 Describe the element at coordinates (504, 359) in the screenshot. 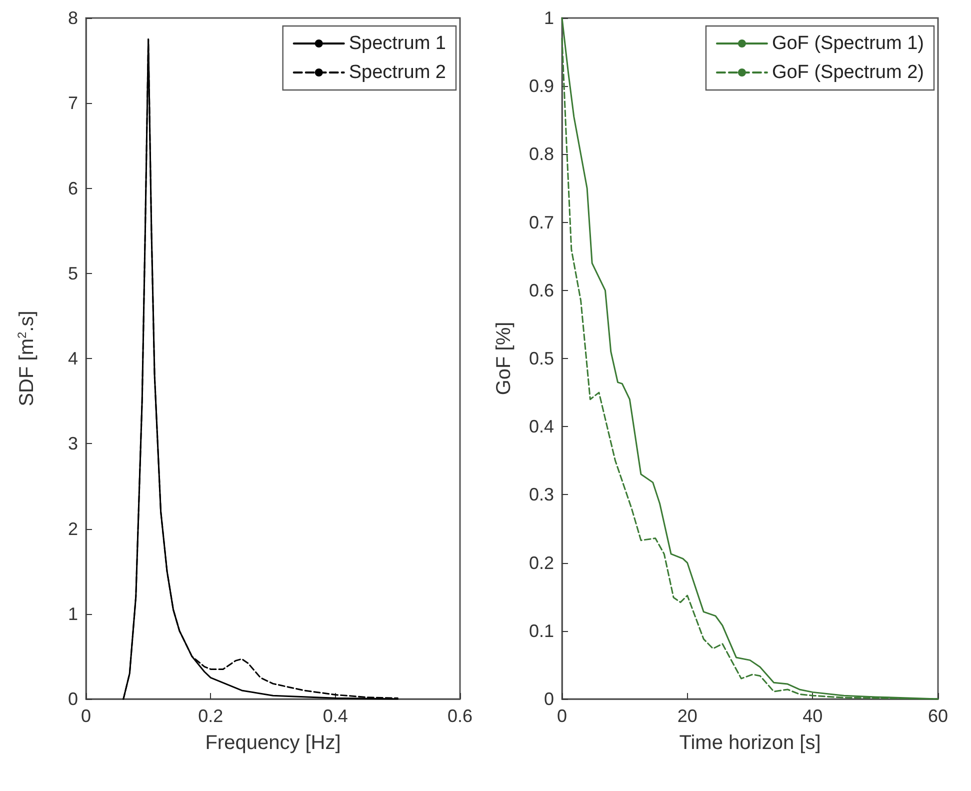

I see `y-axis-title: GoF [%]` at that location.